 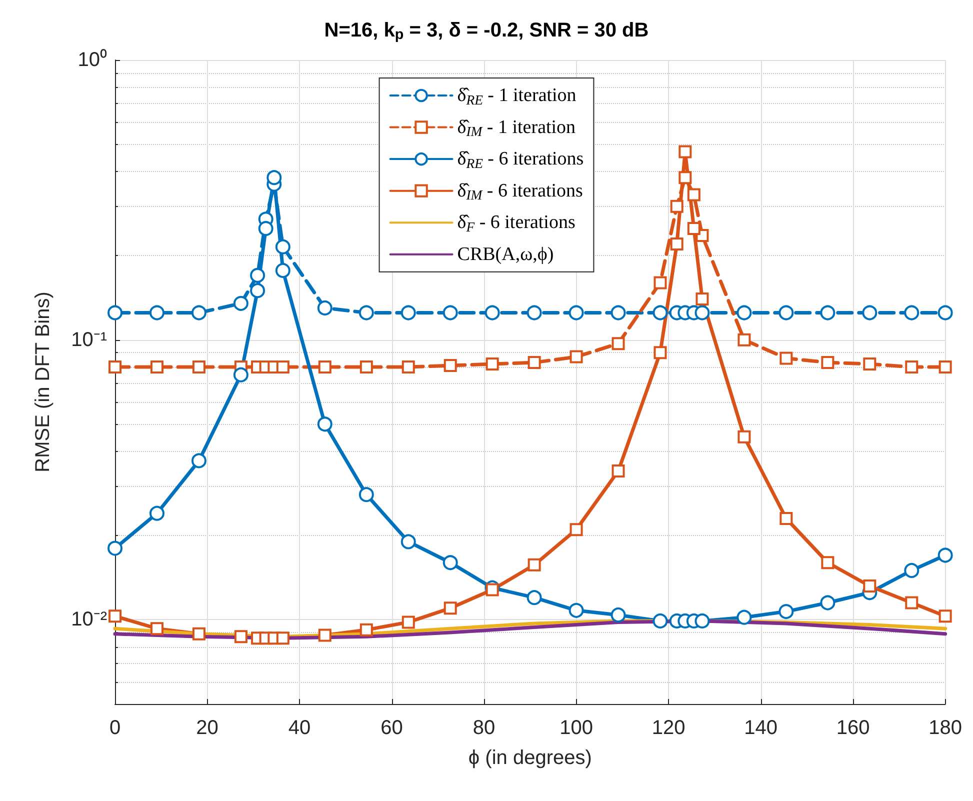 I want to click on y-axis-title: RMSE (in DFT Bins), so click(x=43, y=382).